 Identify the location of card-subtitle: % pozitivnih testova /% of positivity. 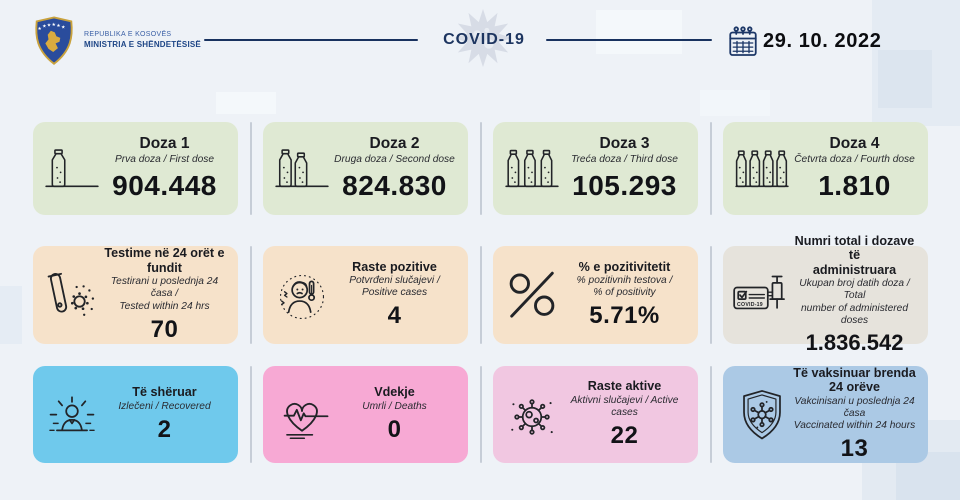
(624, 287).